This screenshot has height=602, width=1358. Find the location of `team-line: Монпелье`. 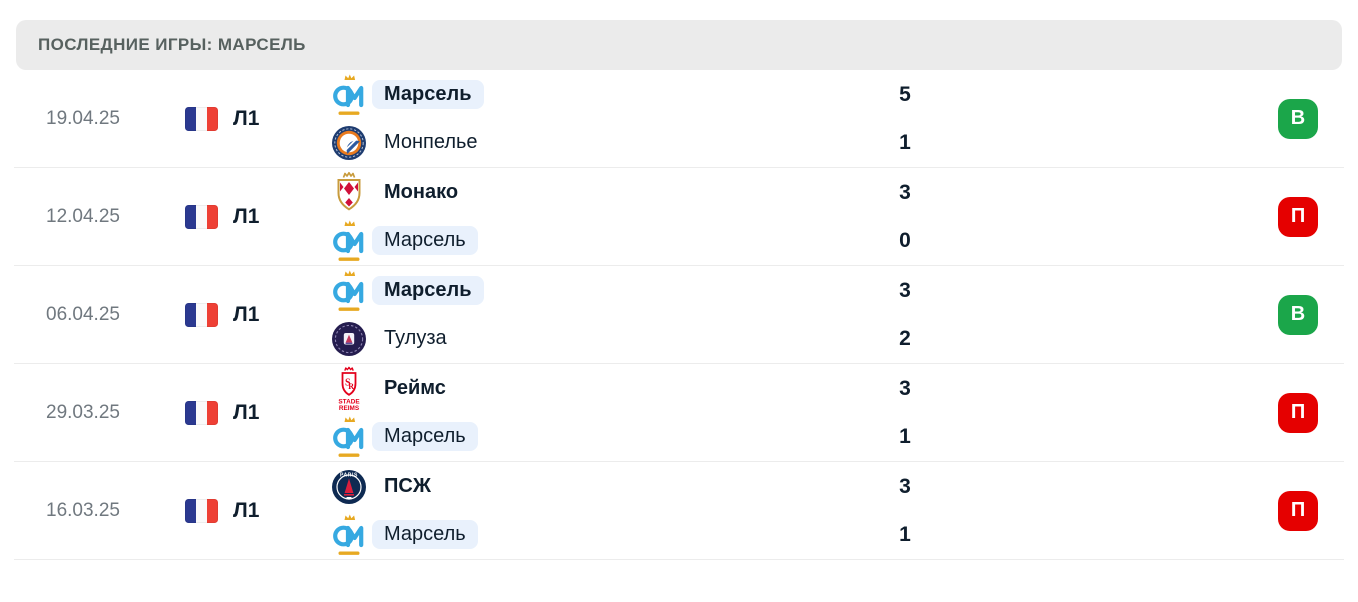

team-line: Монпелье is located at coordinates (605, 143).